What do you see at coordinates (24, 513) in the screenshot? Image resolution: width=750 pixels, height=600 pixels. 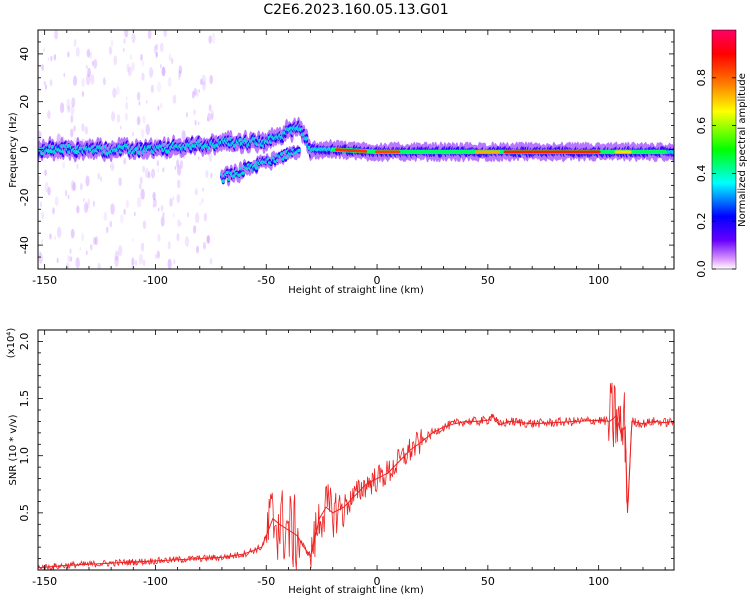 I see `snr-y-tick-label: 0.5` at bounding box center [24, 513].